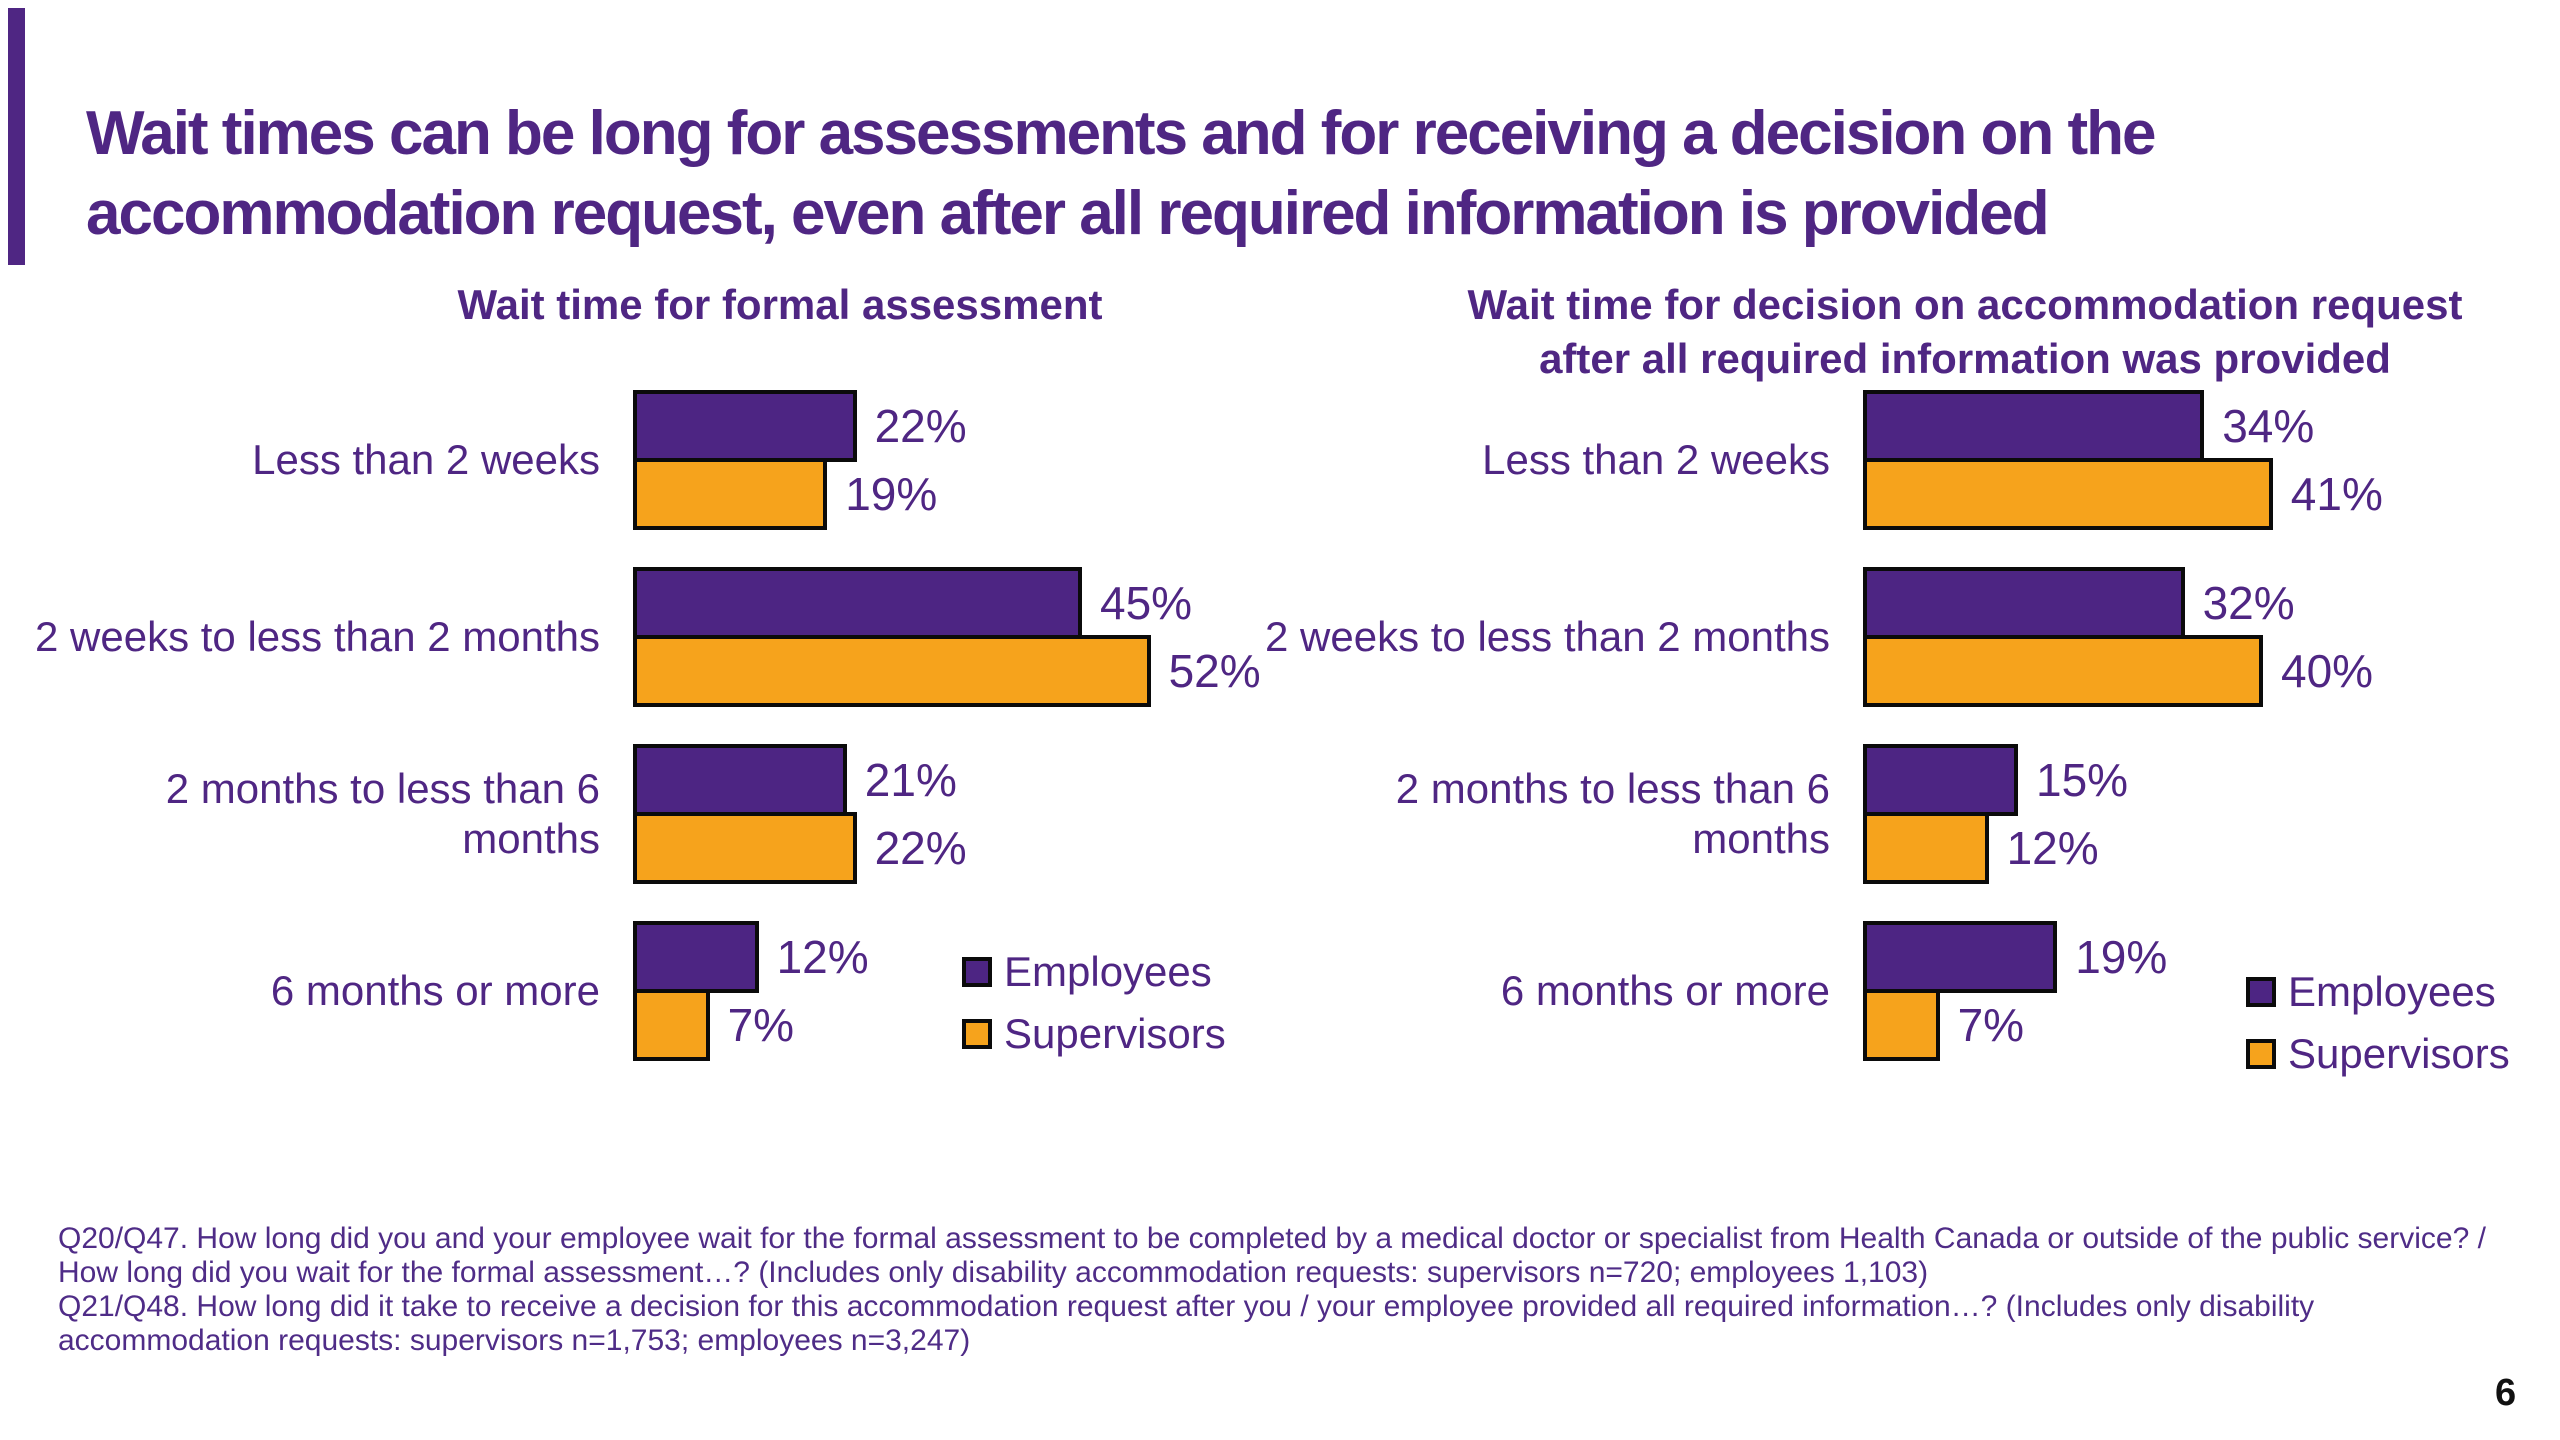 The image size is (2560, 1440). I want to click on bar-pair: 32% 40%, so click(2196, 637).